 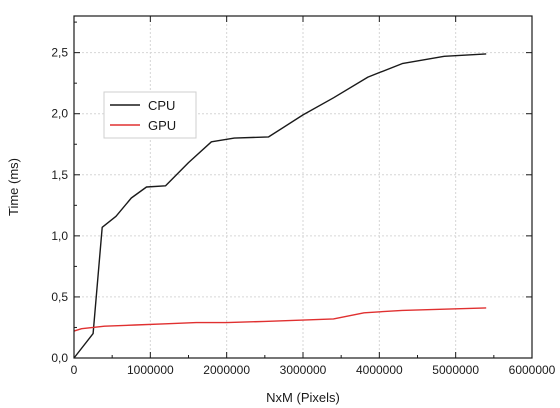 What do you see at coordinates (379, 370) in the screenshot?
I see `x-tick-label: 4000000` at bounding box center [379, 370].